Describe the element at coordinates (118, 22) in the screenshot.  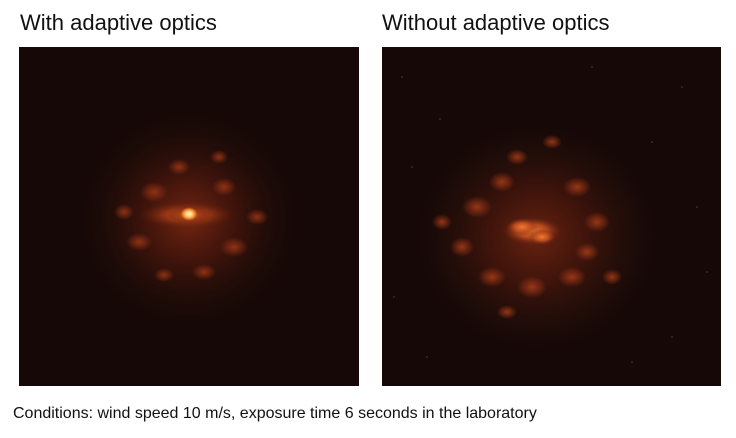
I see `left-panel-title: With adaptive optics` at that location.